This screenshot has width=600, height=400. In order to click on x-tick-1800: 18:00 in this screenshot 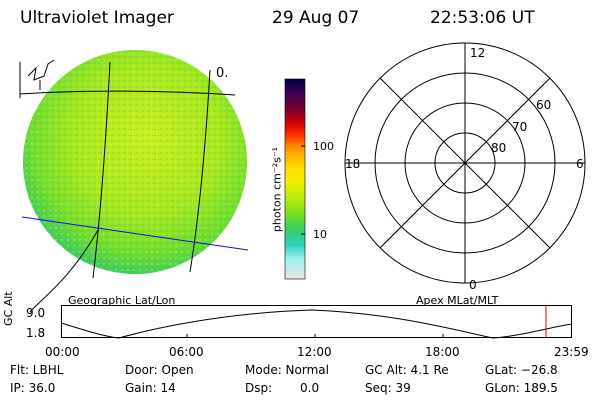, I will do `click(442, 352)`.